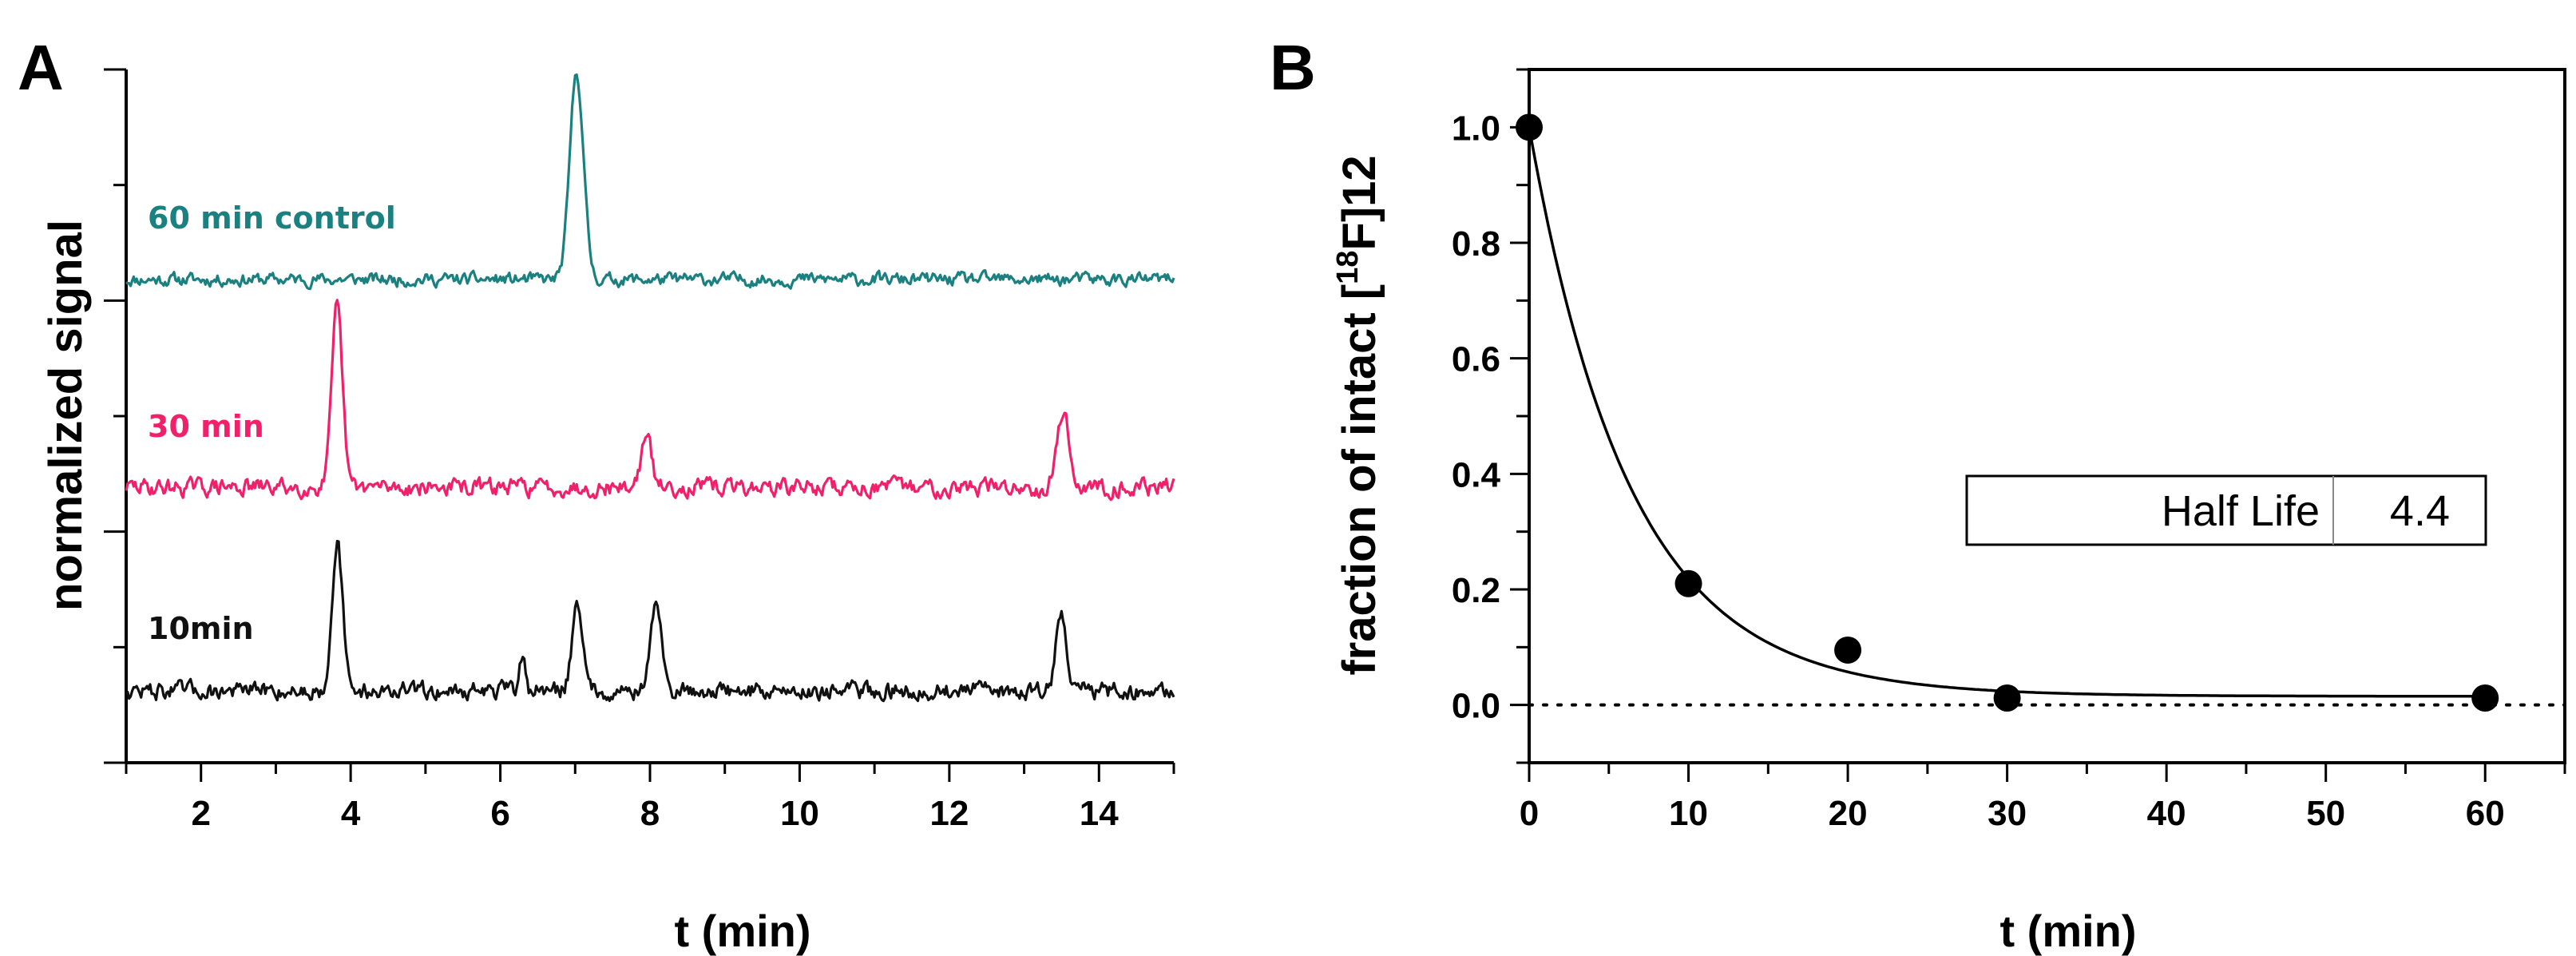 Image resolution: width=2576 pixels, height=956 pixels. Describe the element at coordinates (1476, 590) in the screenshot. I see `panel-b-y-tick-label: 0.2` at that location.